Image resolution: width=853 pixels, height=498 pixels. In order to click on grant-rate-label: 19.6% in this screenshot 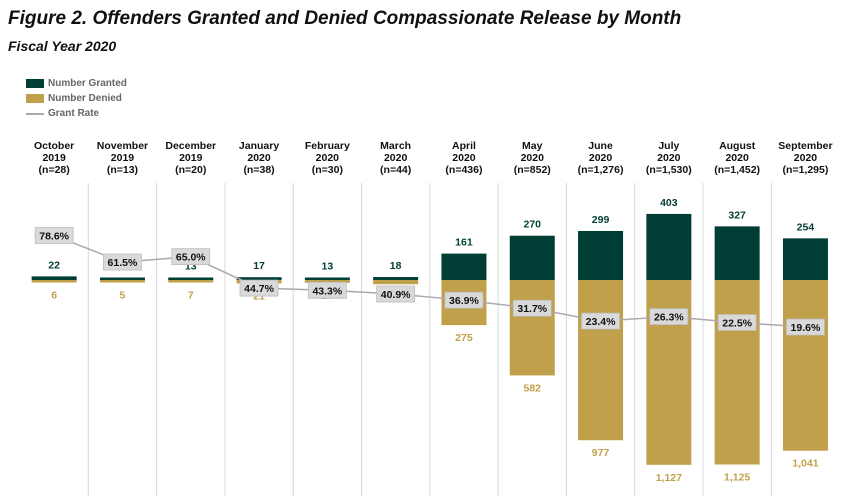, I will do `click(806, 328)`.